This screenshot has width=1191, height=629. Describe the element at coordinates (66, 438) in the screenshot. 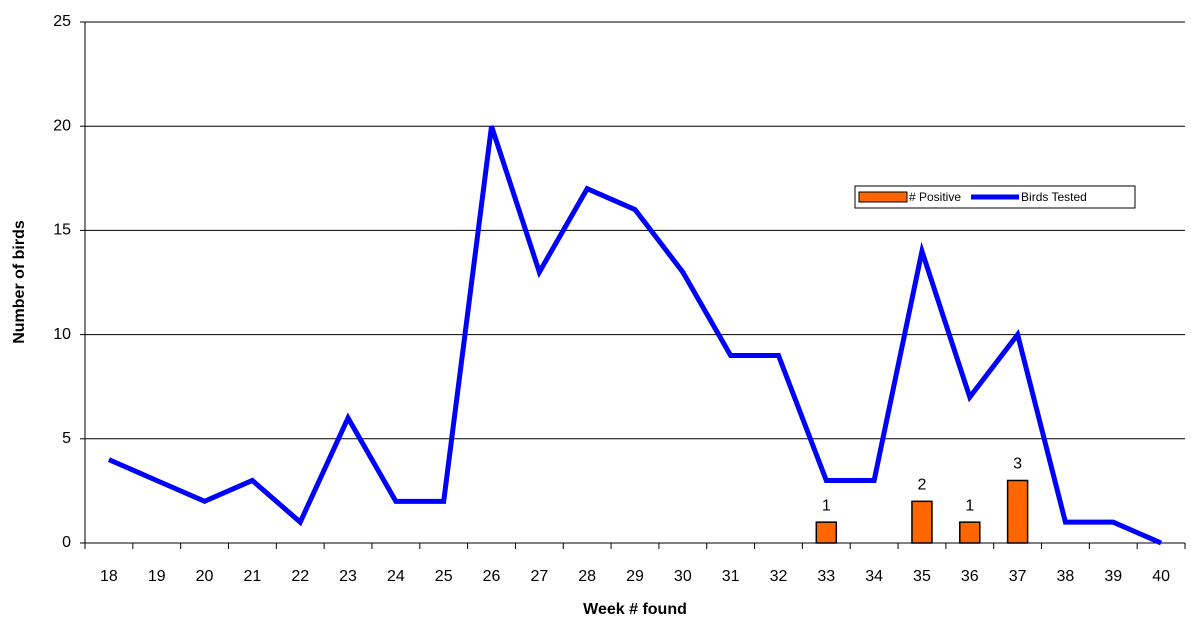

I see `y-tick-label: 5` at that location.